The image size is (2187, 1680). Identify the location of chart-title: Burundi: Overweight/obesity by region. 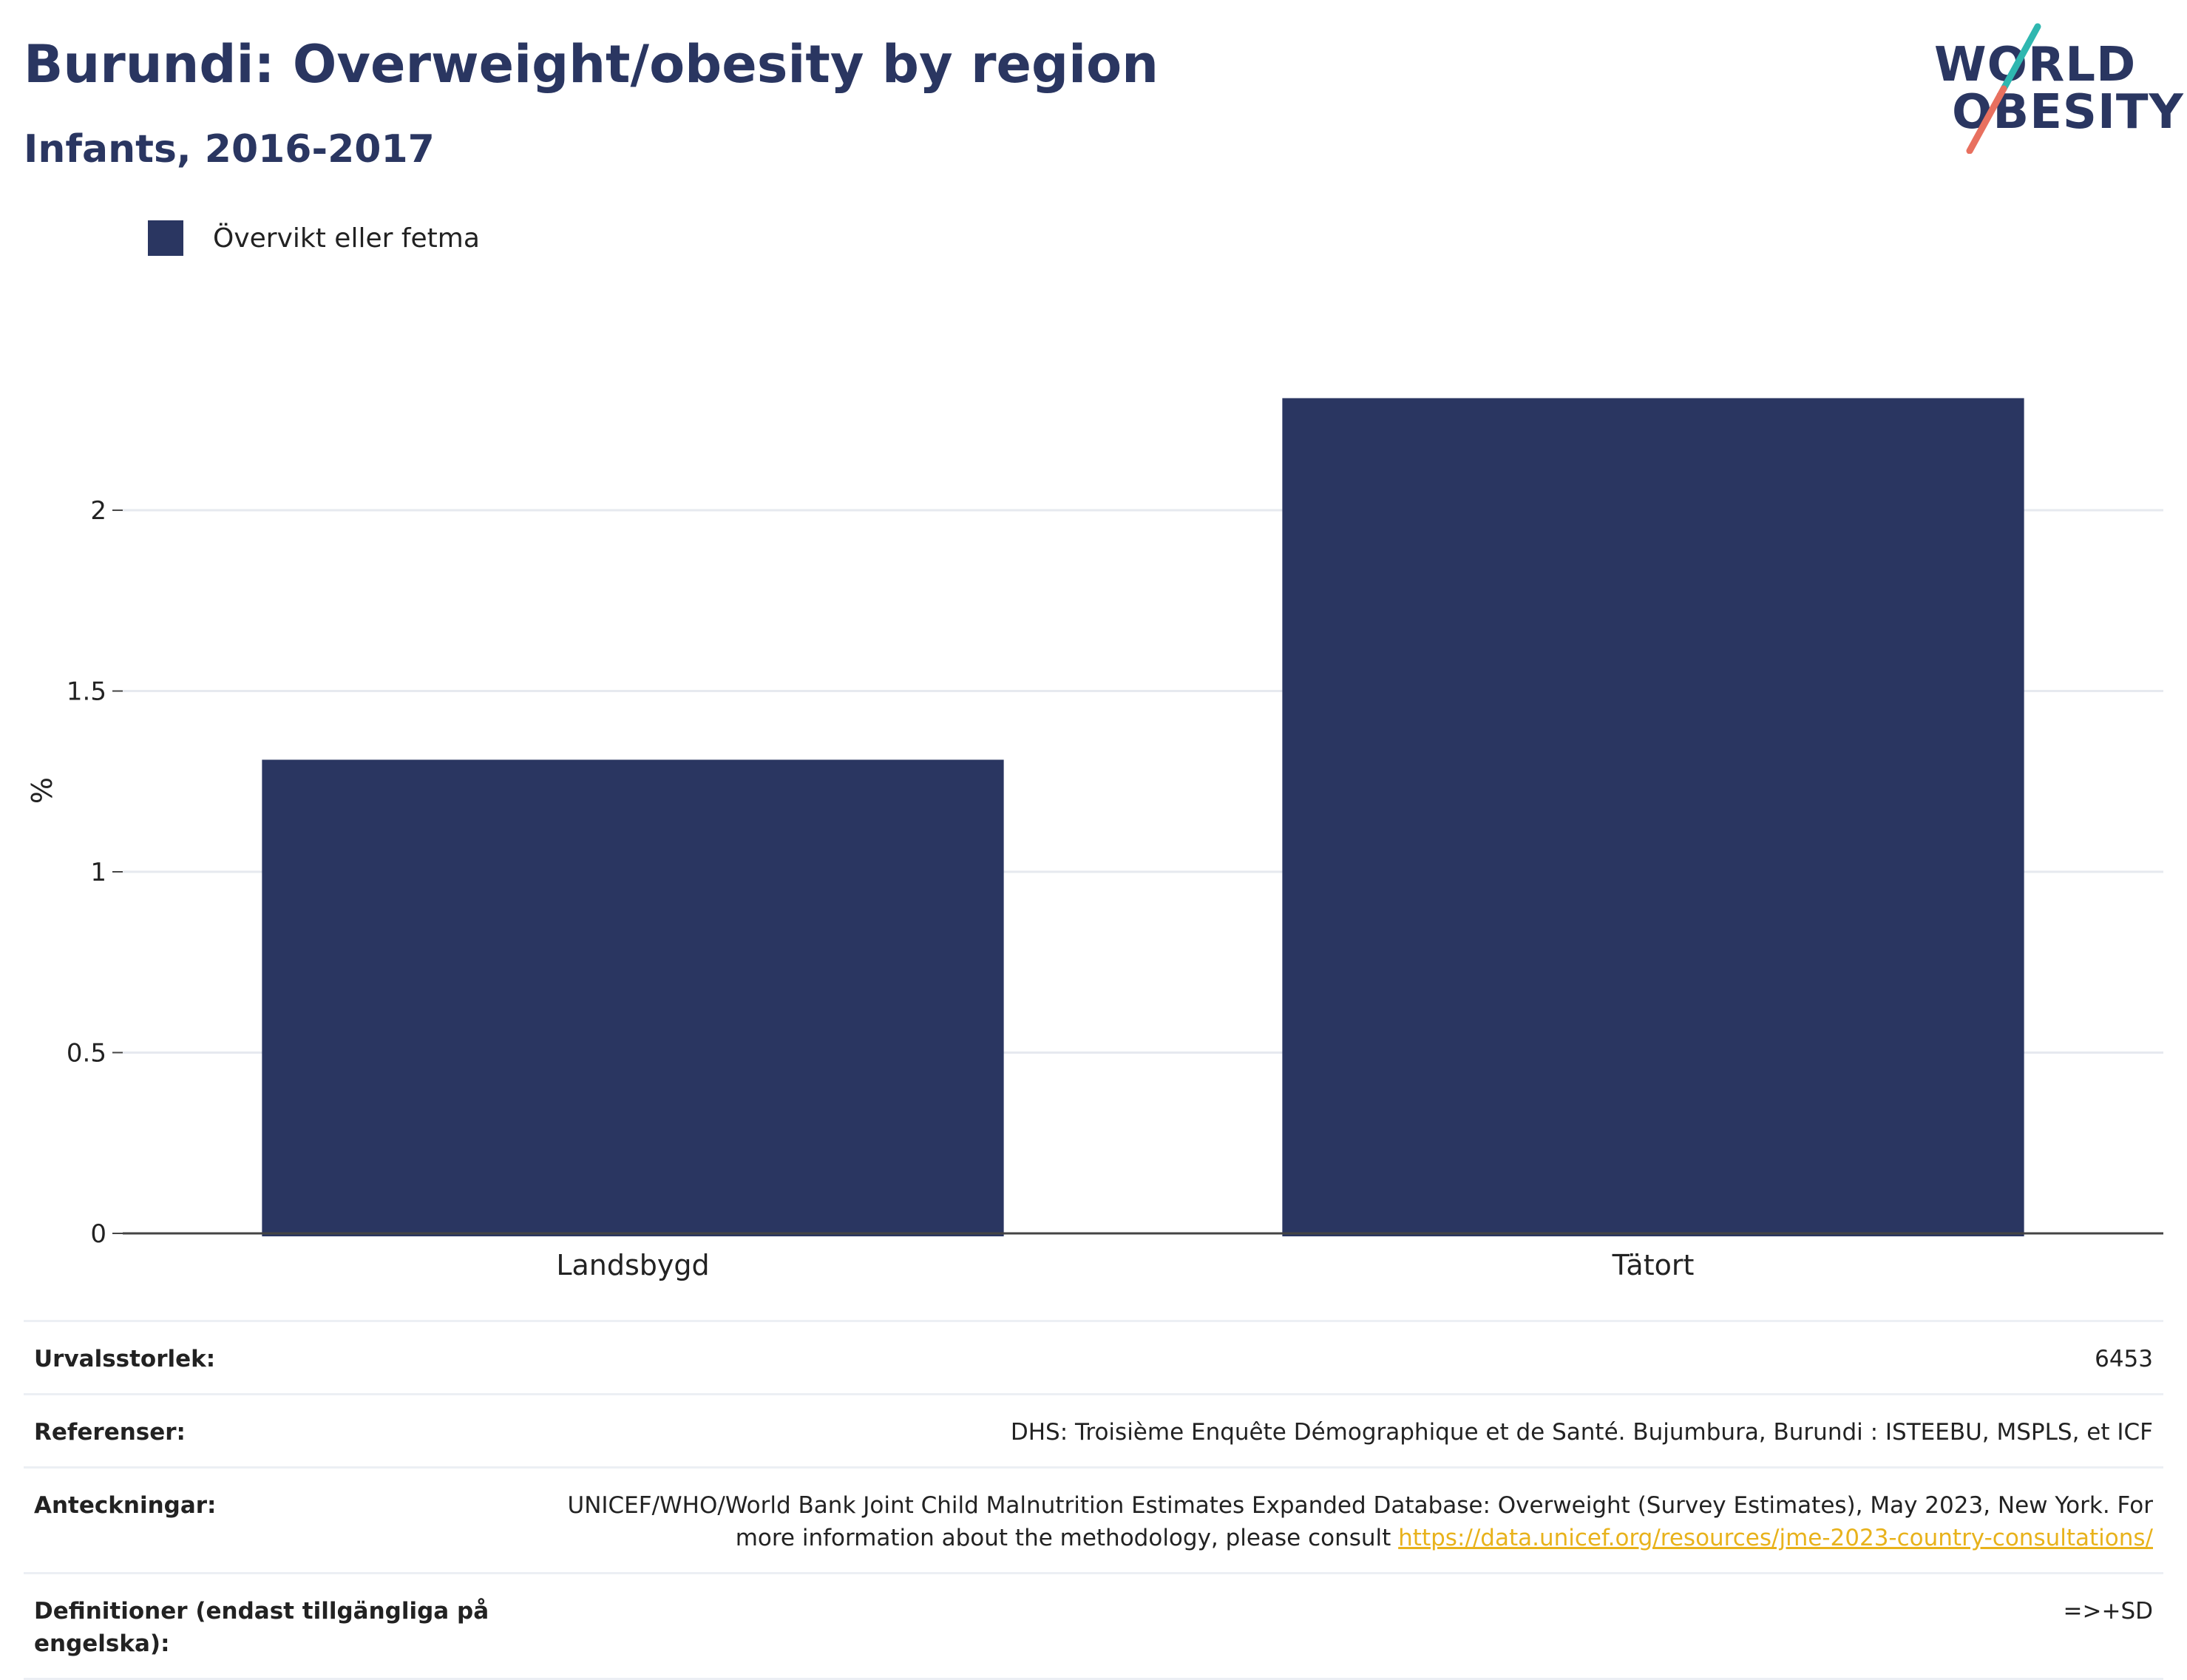
(591, 64).